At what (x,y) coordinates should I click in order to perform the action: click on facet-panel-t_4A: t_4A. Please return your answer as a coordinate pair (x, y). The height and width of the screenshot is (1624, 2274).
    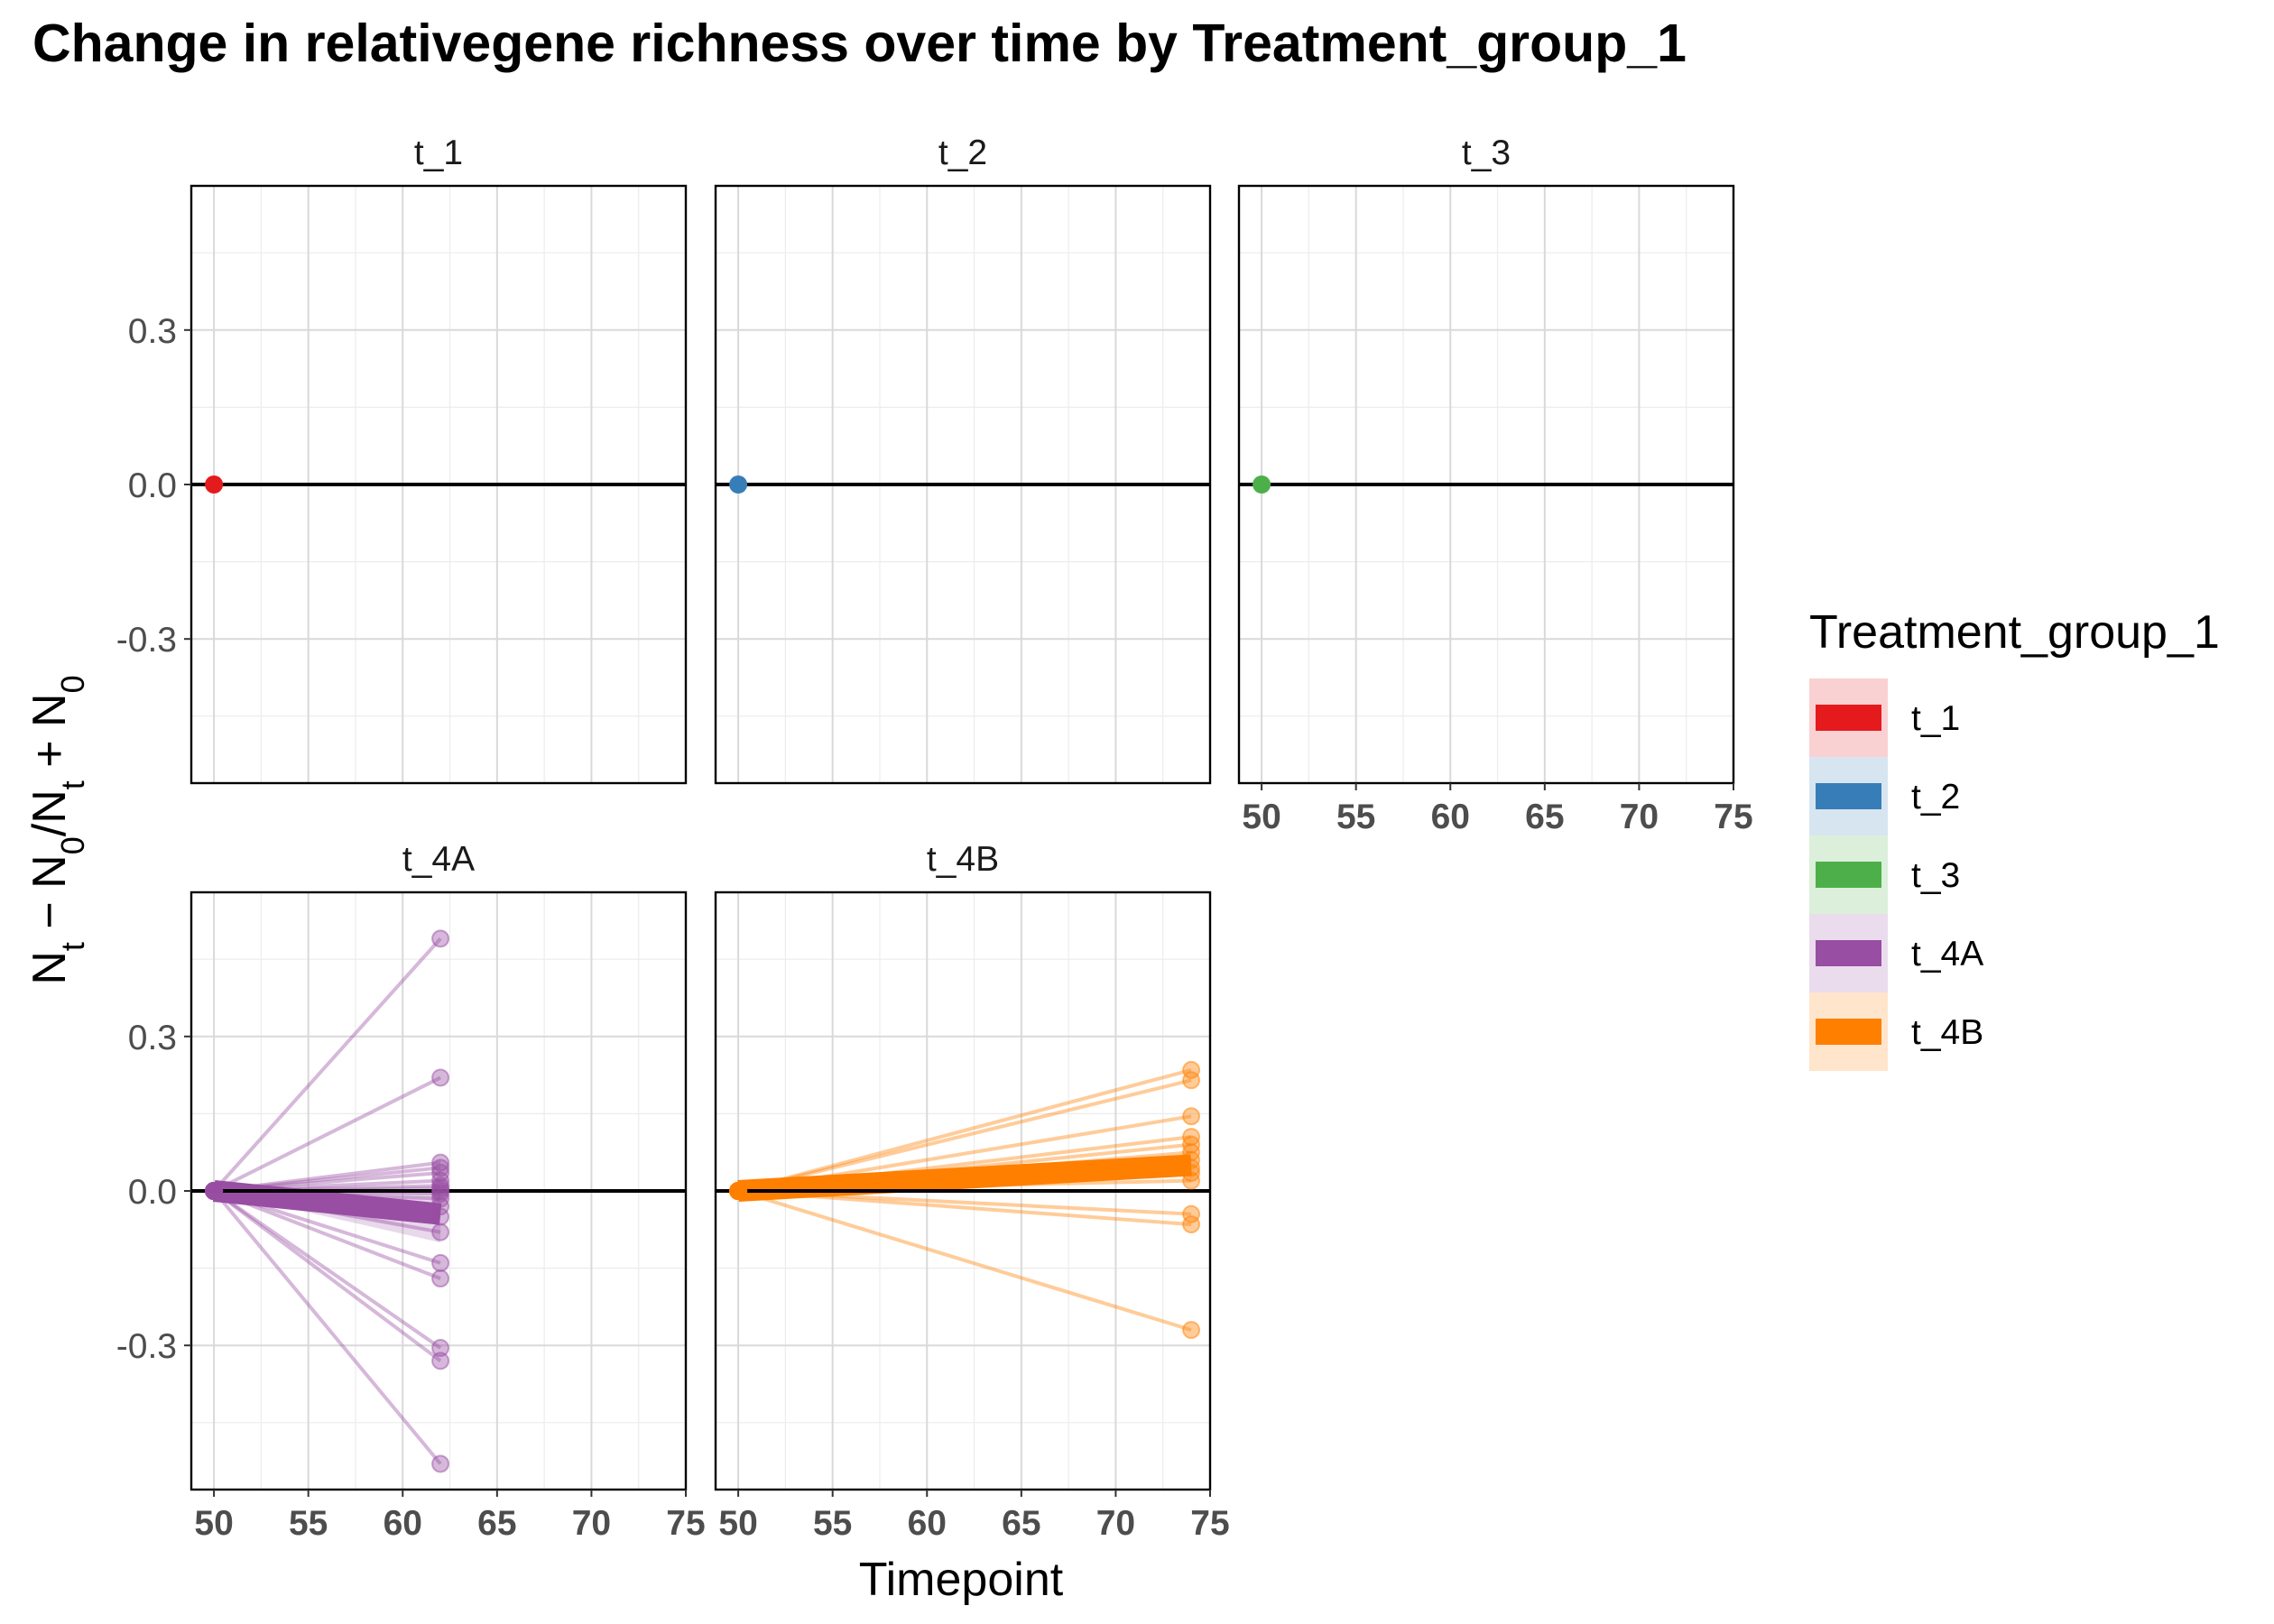
    Looking at the image, I should click on (439, 1165).